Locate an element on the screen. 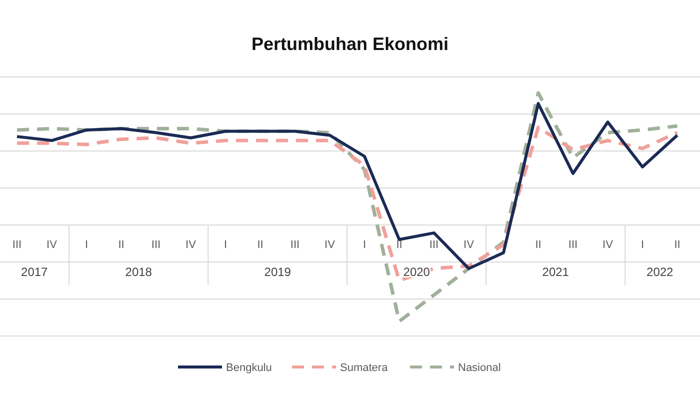 Image resolution: width=700 pixels, height=393 pixels. annotation: 2022 is located at coordinates (660, 272).